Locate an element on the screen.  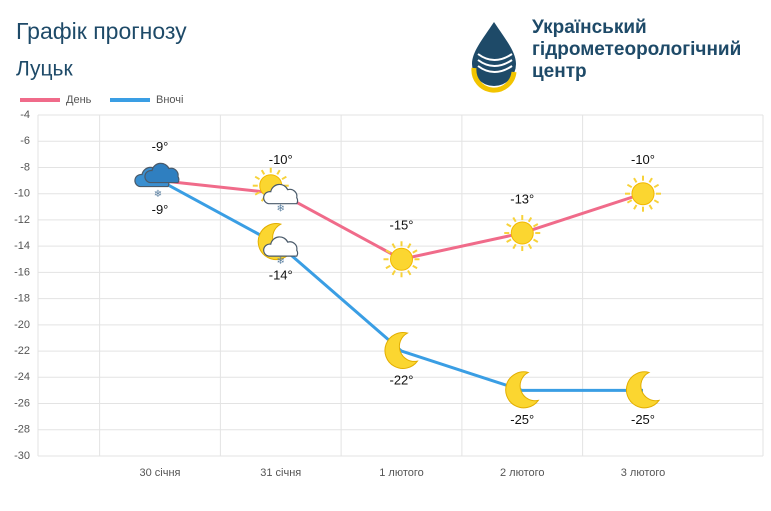
legend-label: Вночі is located at coordinates (169, 100).